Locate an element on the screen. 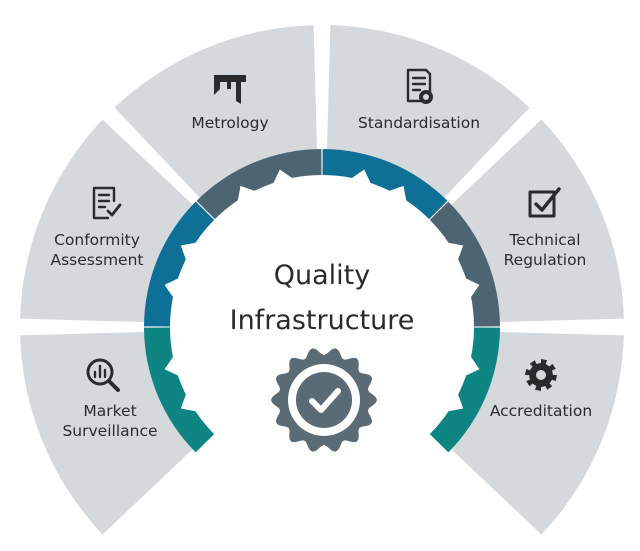 This screenshot has height=551, width=640. segment-metrology-label: Metrology is located at coordinates (229, 123).